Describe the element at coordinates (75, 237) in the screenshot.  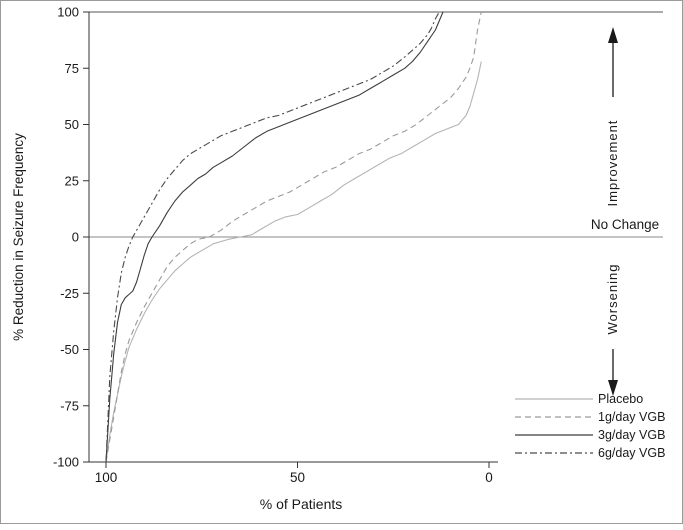
I see `y-tick-label: 0` at that location.